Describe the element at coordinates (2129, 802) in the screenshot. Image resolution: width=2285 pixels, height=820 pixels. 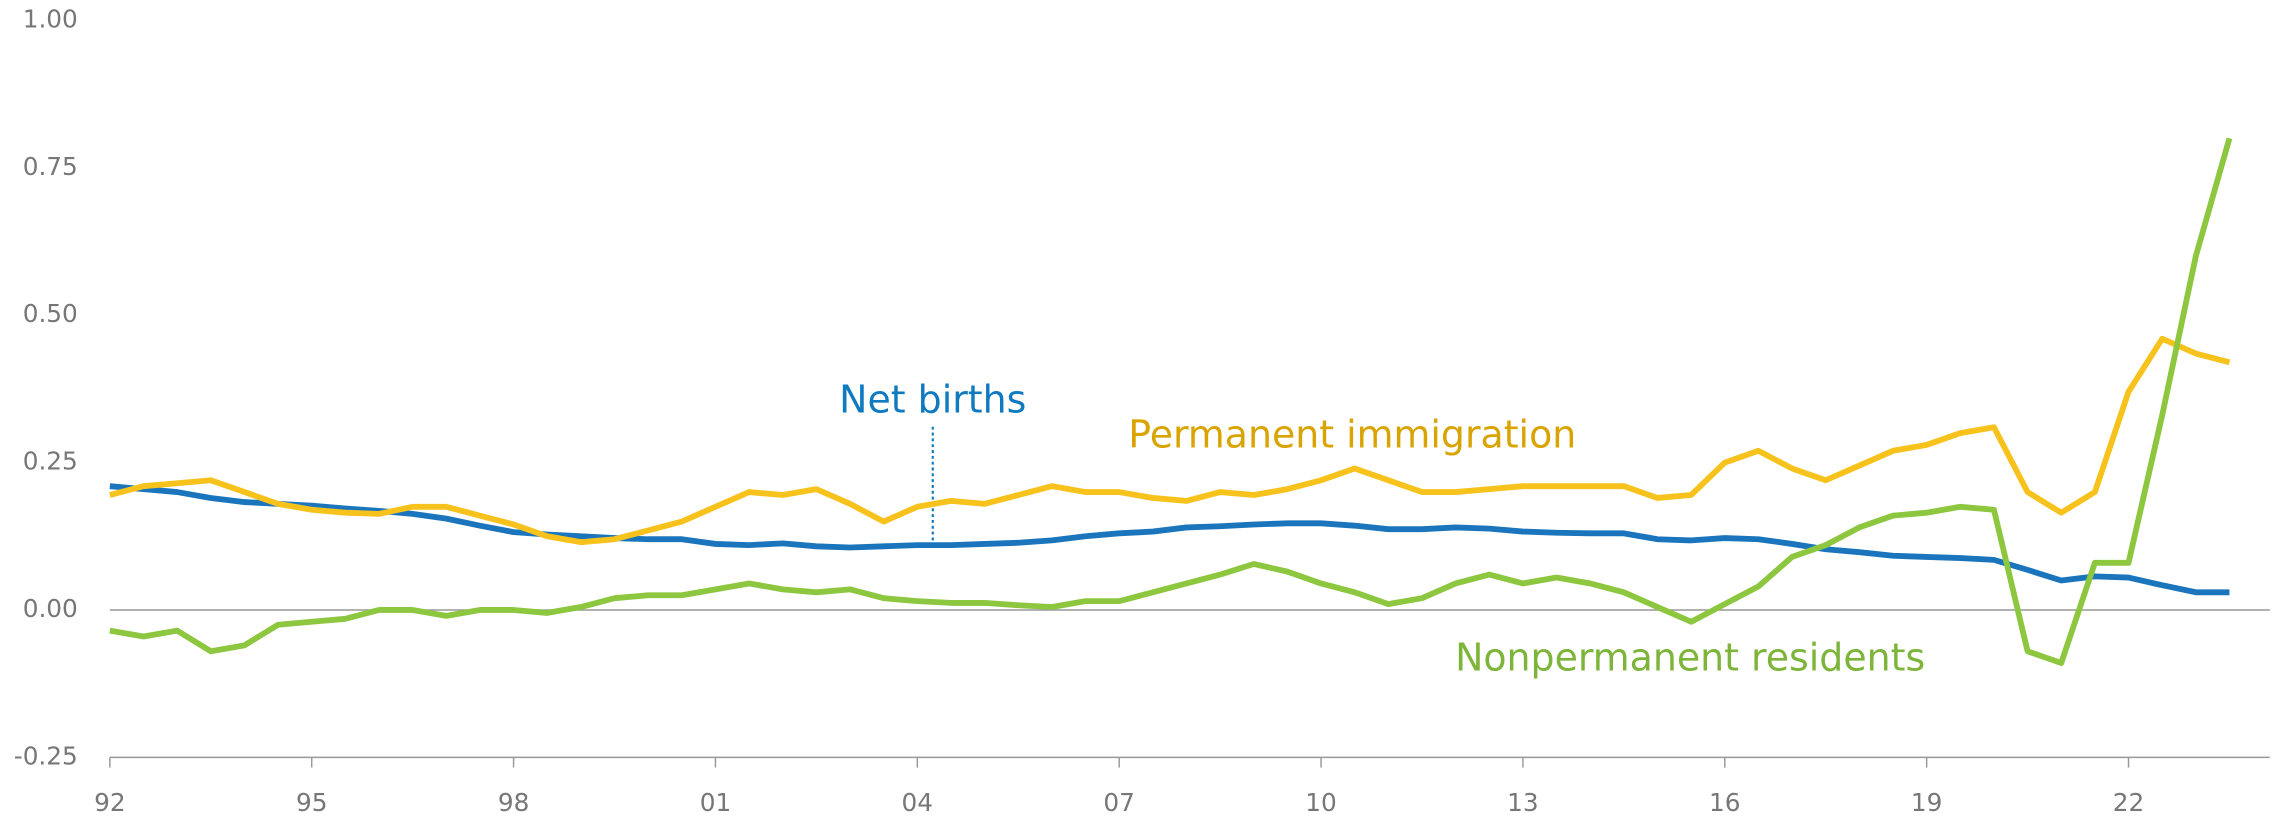
I see `x-tick-label: 22` at that location.